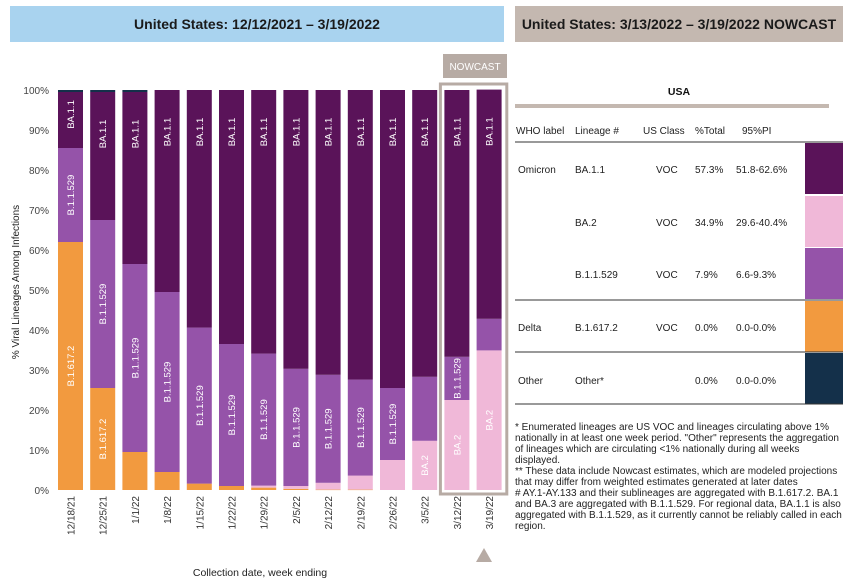 The height and width of the screenshot is (583, 850). What do you see at coordinates (39, 411) in the screenshot?
I see `y-tick-label: 20%` at bounding box center [39, 411].